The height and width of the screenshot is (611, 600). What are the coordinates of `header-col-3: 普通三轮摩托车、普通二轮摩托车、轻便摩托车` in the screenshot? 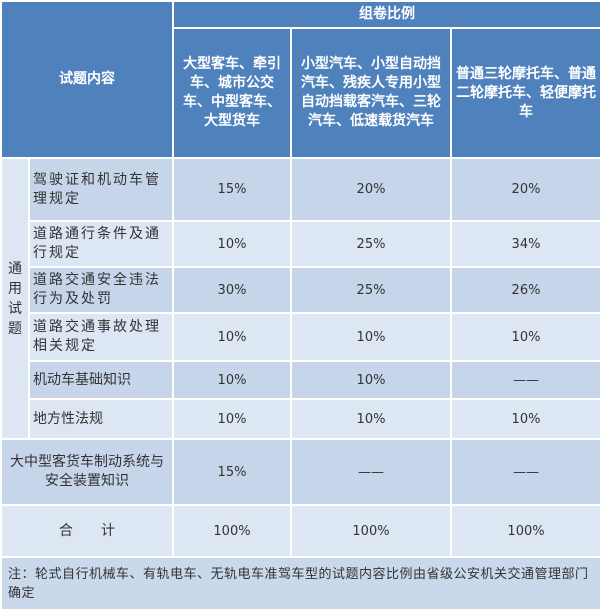 It's located at (524, 93).